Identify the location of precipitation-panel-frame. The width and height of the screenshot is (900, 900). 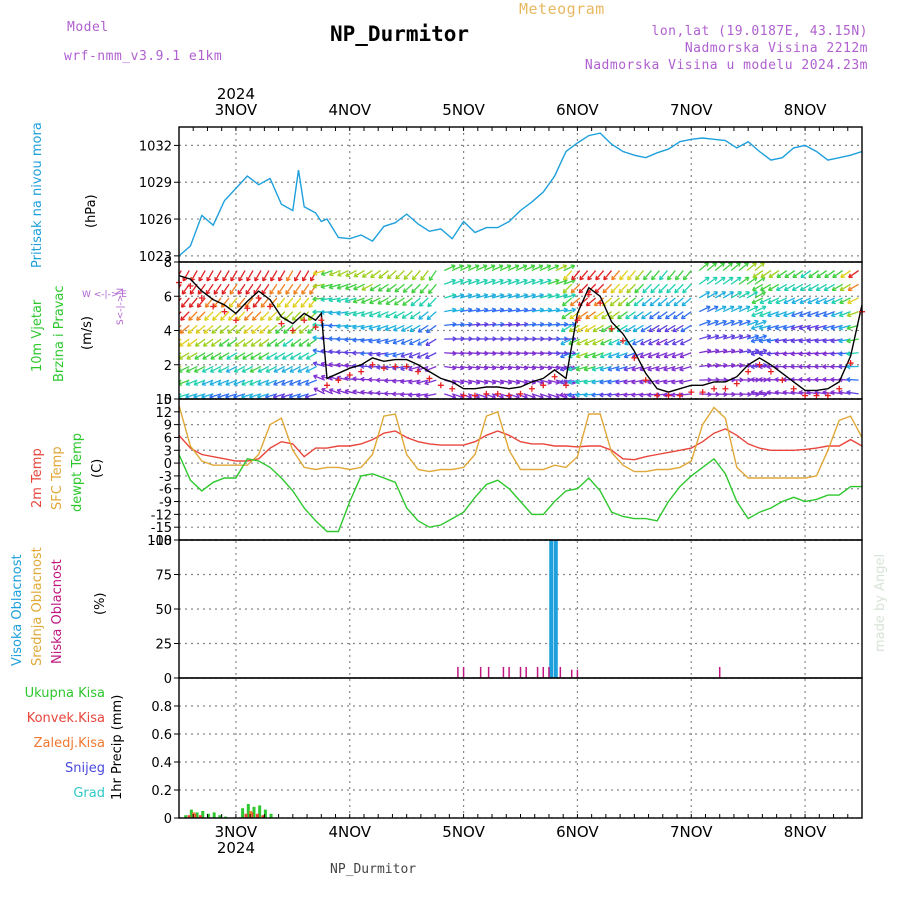
(520, 748).